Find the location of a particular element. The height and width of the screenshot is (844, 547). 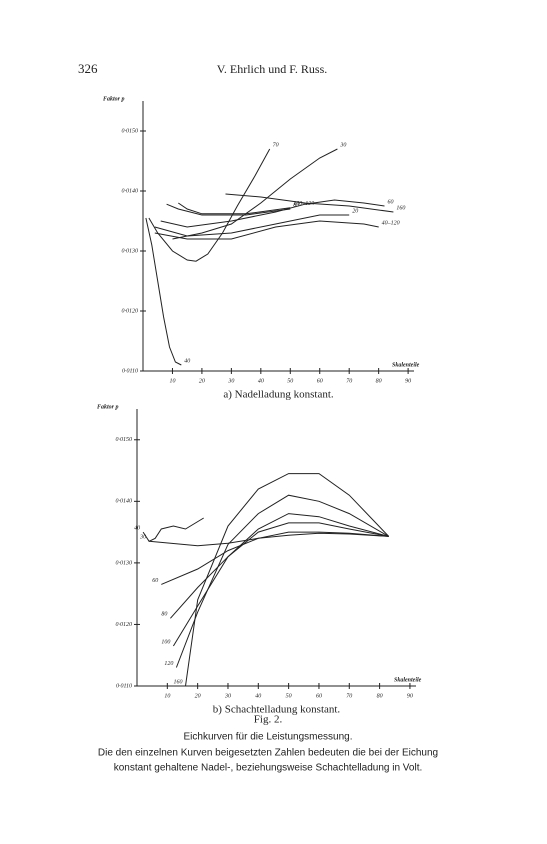

curve-label: 100–120 is located at coordinates (303, 204).